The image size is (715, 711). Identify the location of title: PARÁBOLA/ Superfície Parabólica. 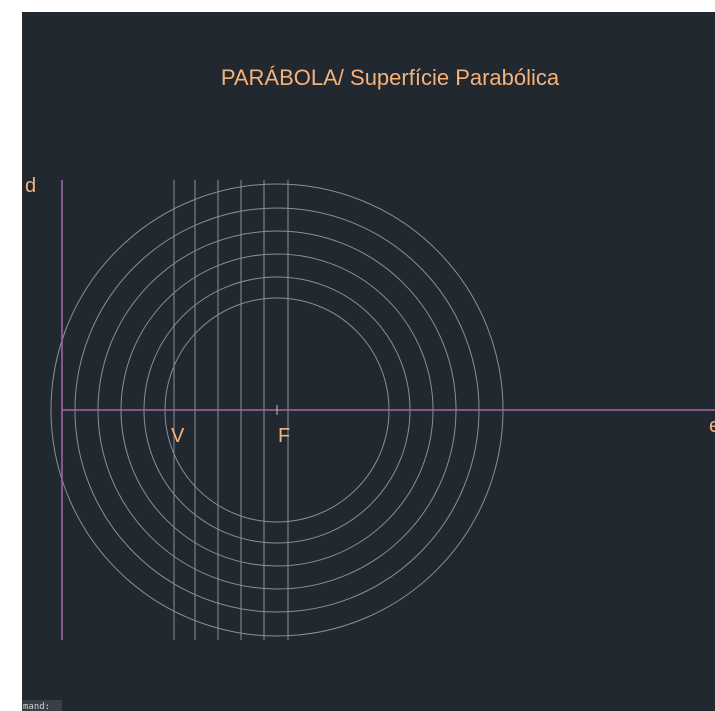
(390, 77).